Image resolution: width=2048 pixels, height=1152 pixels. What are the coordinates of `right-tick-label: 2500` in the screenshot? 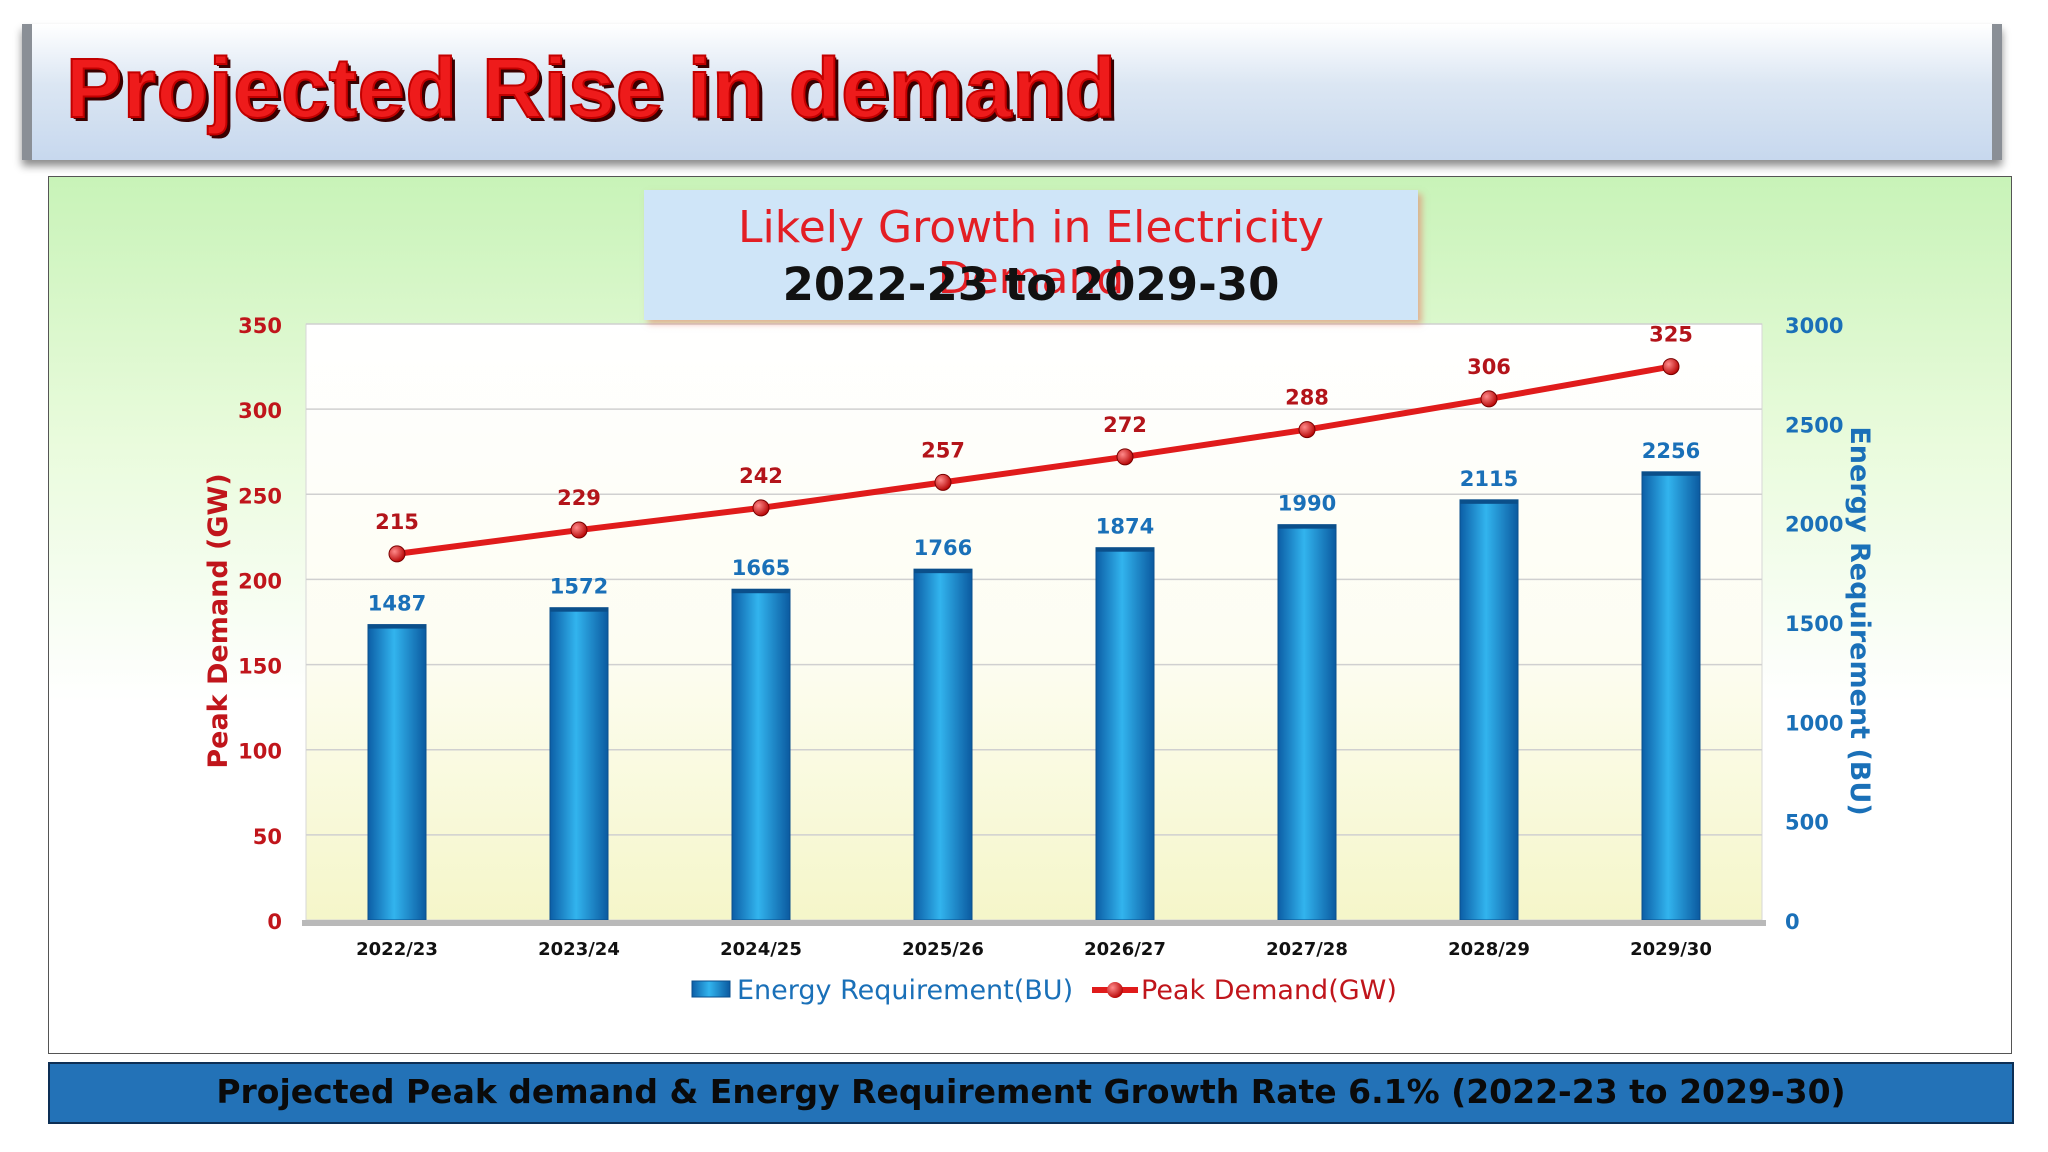 It's located at (1814, 425).